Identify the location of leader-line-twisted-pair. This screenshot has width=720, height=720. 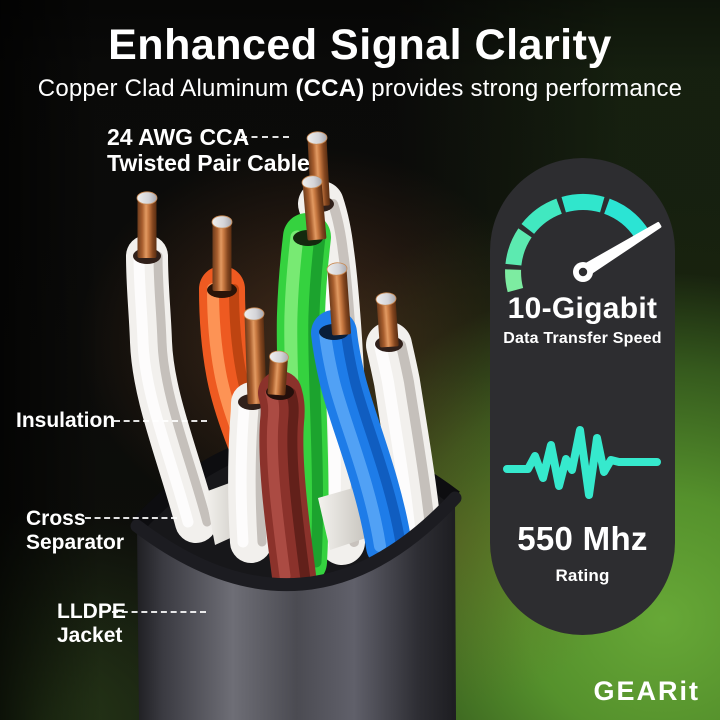
(265, 137).